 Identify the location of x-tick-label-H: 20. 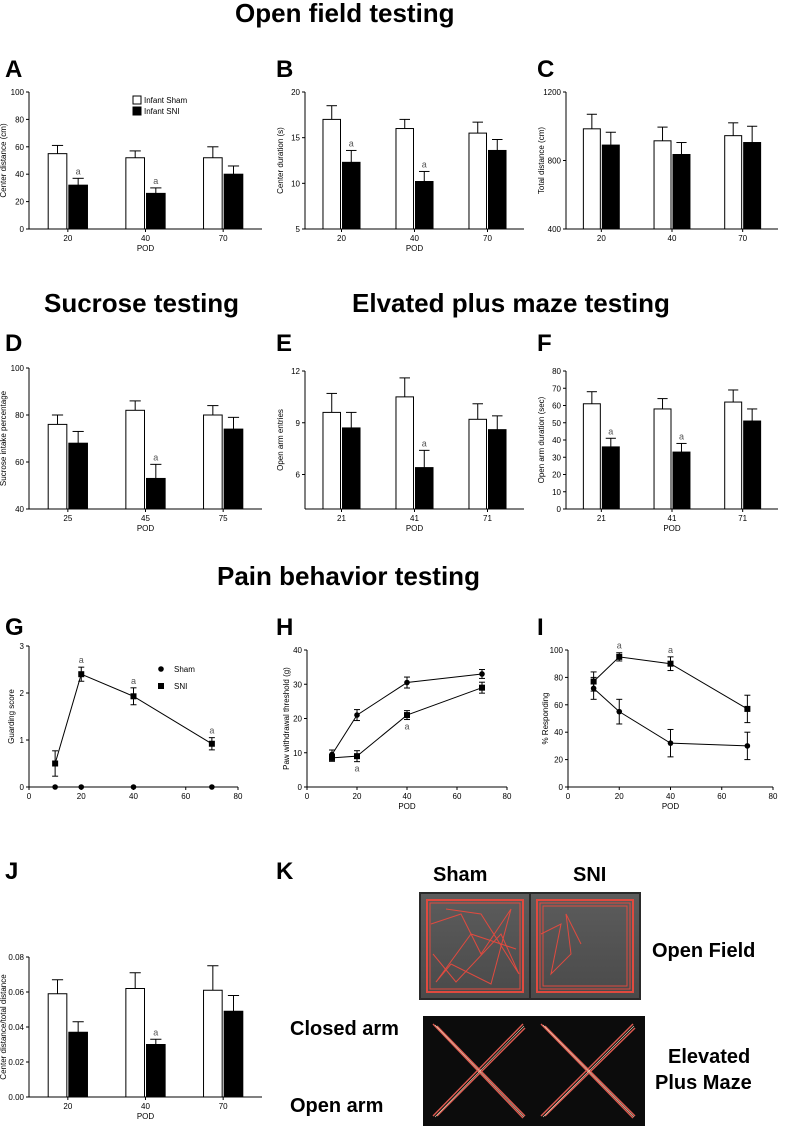
(357, 796).